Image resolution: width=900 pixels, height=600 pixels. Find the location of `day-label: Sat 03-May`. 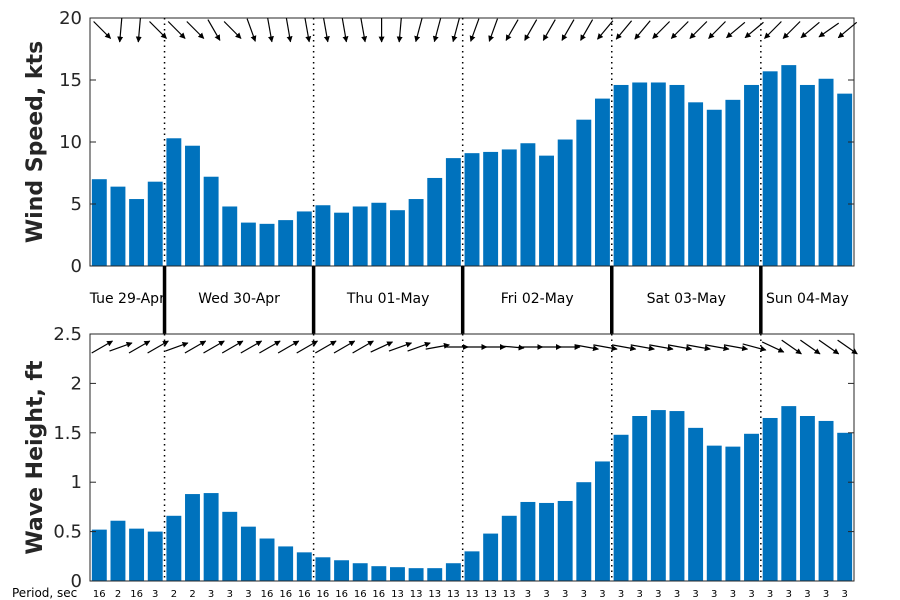

day-label: Sat 03-May is located at coordinates (686, 299).